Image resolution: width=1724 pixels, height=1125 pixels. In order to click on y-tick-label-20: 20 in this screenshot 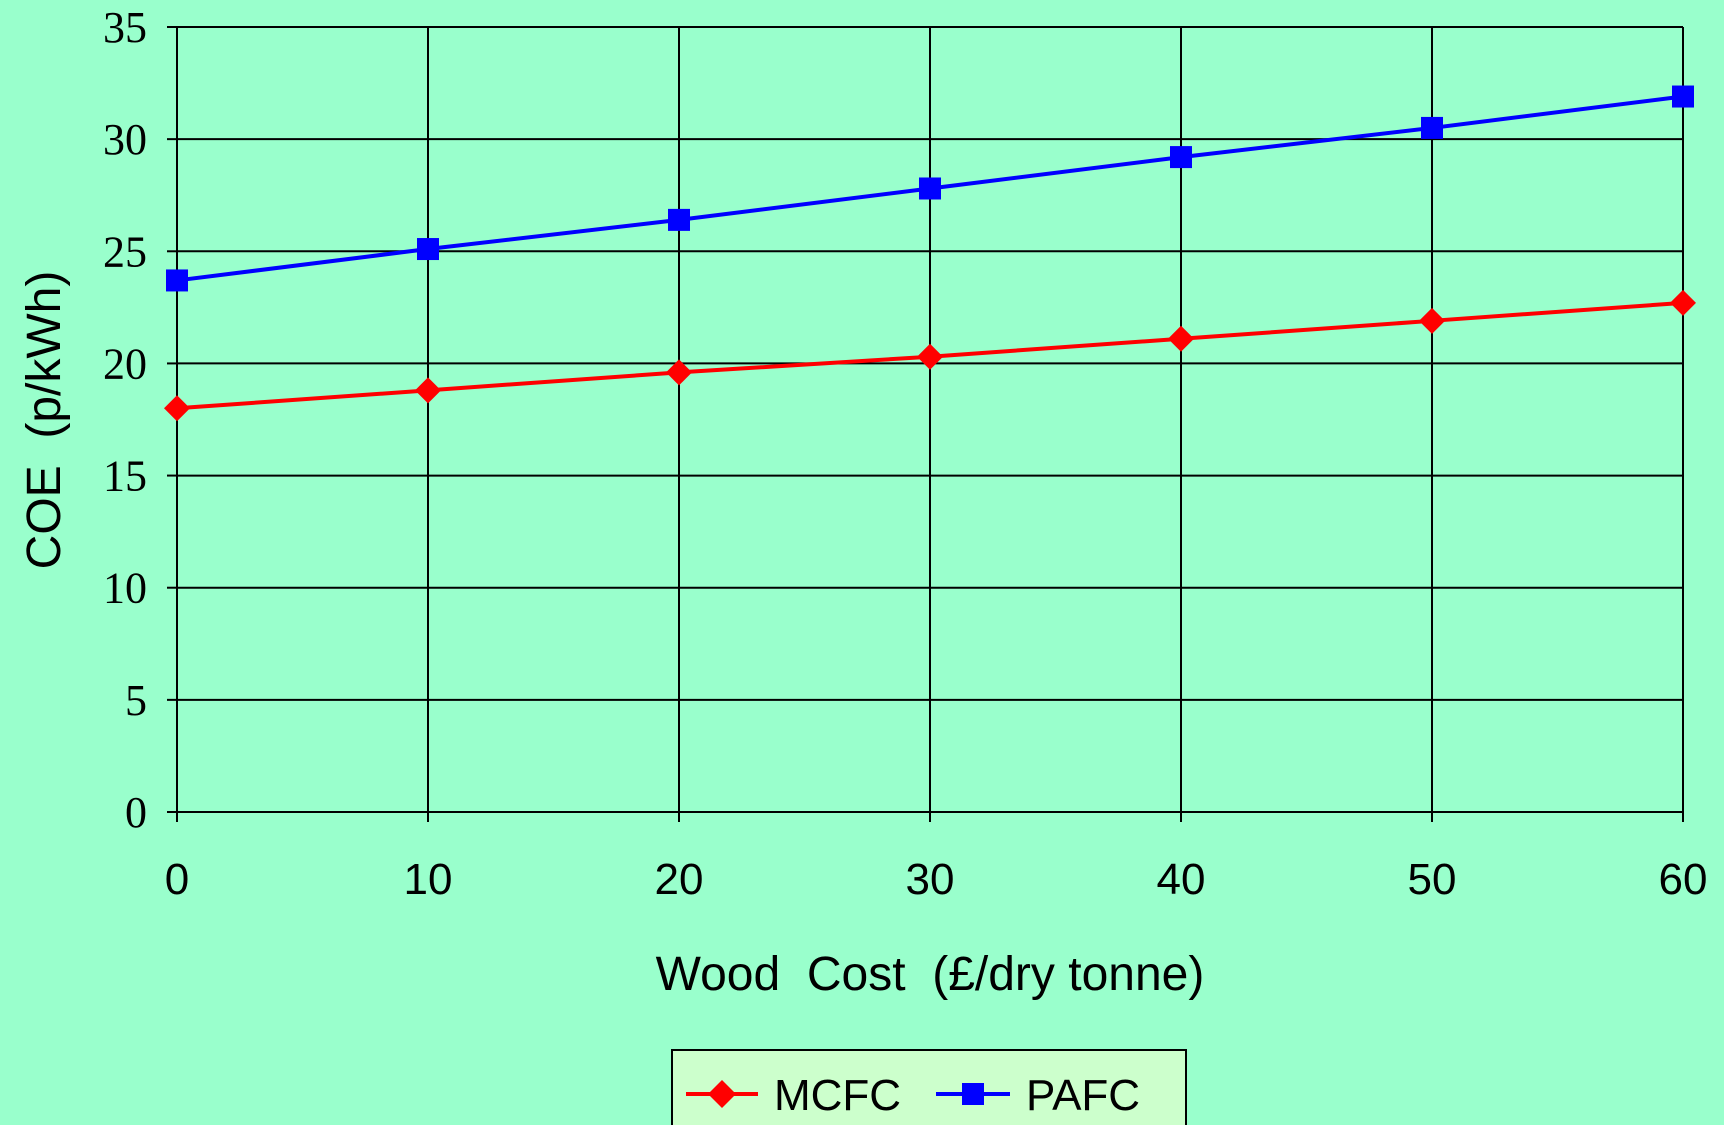, I will do `click(125, 363)`.